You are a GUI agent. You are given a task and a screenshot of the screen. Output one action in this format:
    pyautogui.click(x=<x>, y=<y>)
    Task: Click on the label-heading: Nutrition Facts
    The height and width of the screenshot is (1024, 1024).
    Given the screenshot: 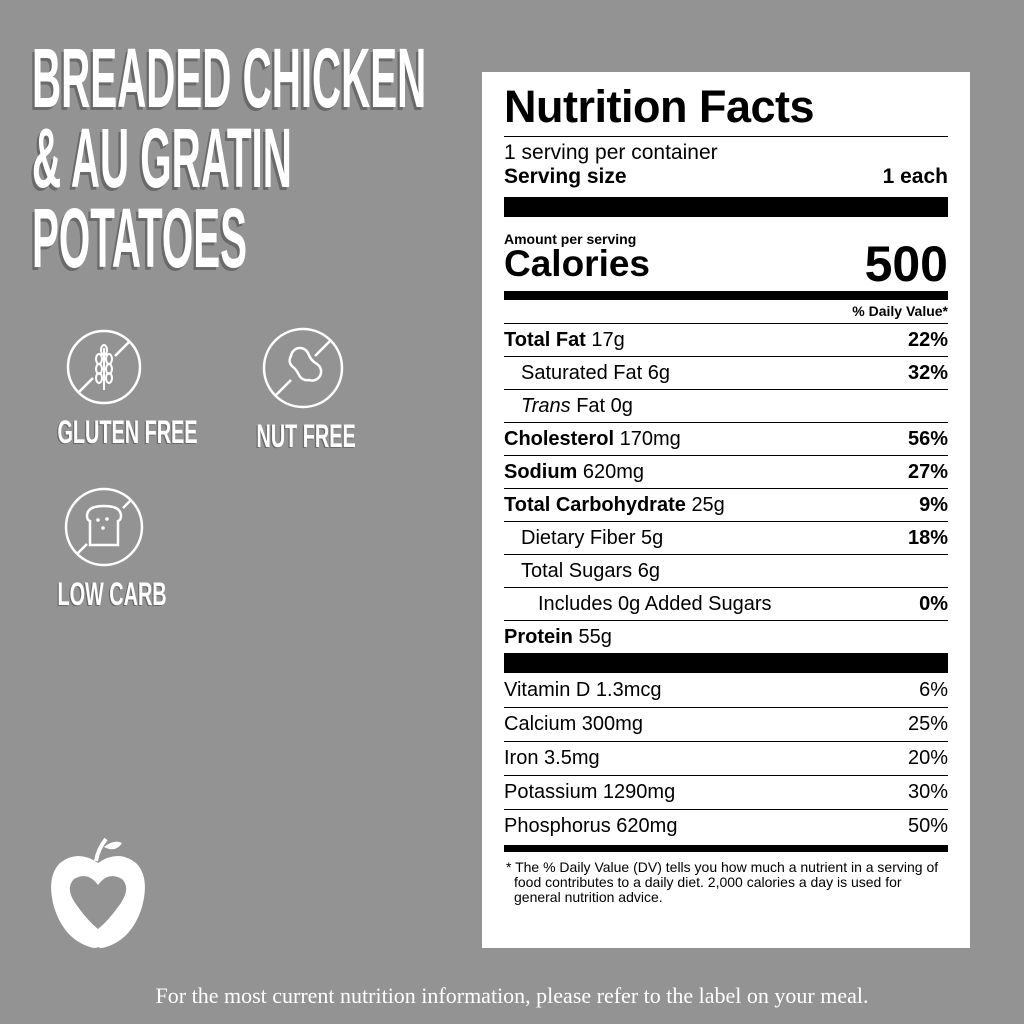 What is the action you would take?
    pyautogui.click(x=659, y=106)
    